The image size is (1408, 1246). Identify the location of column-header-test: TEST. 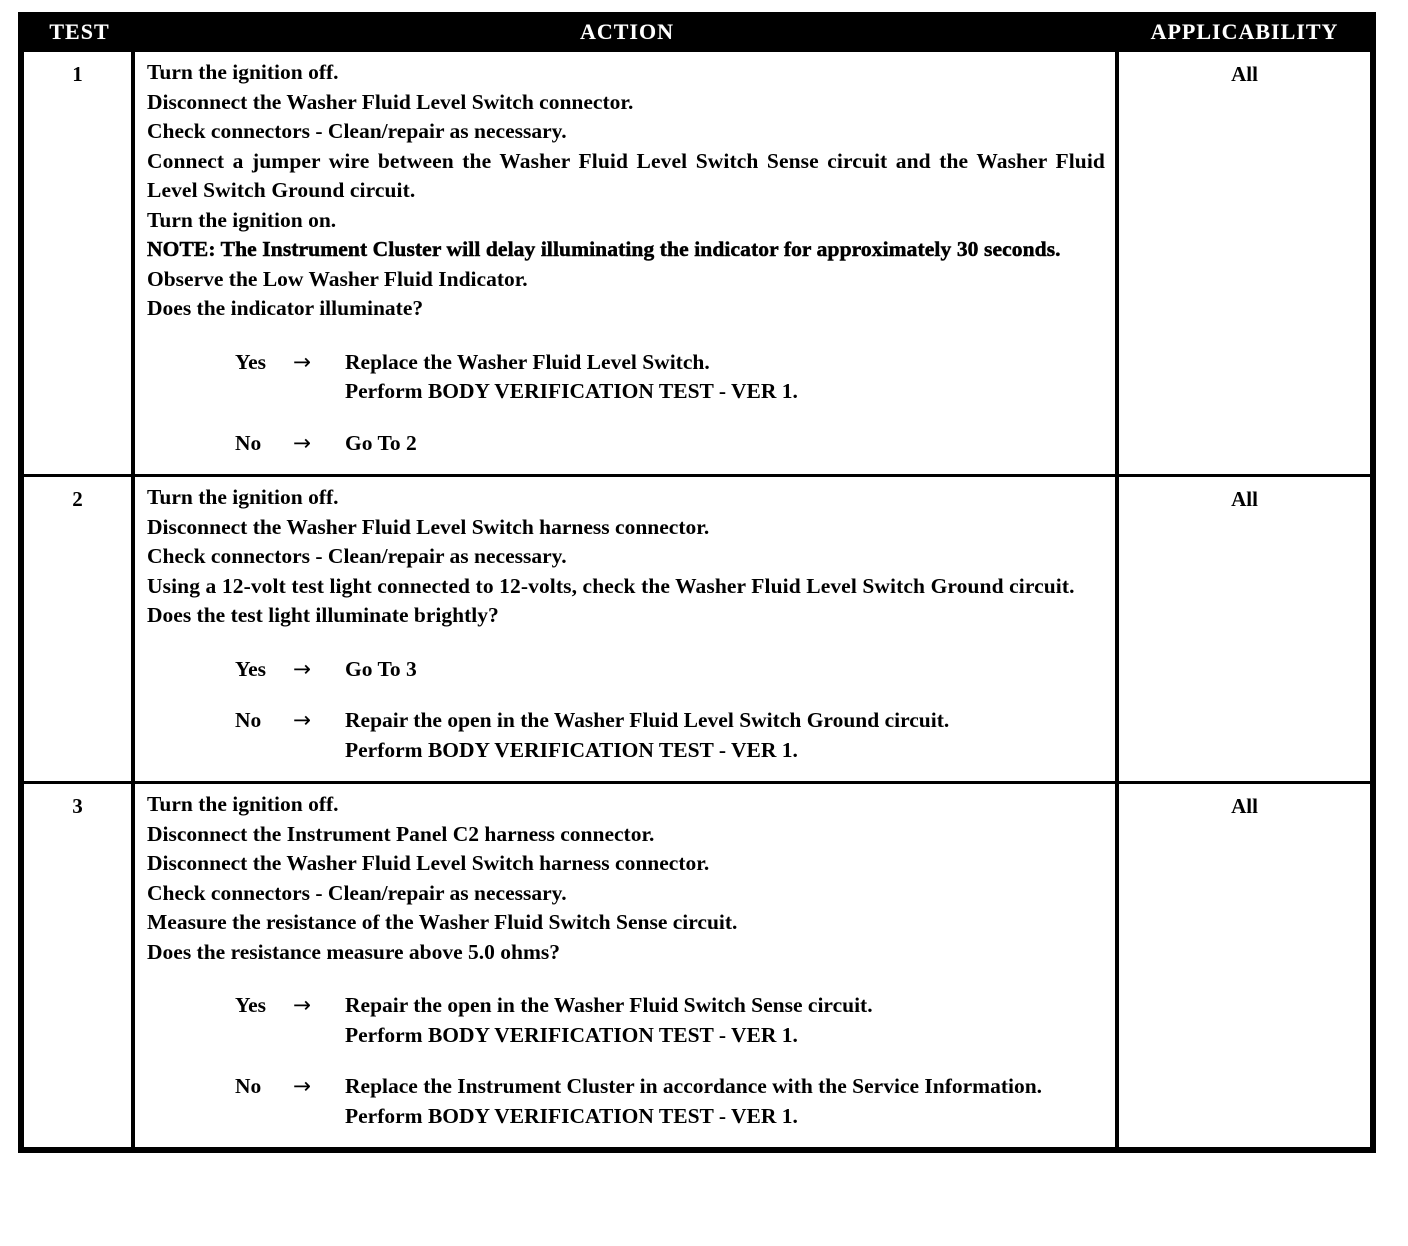
(79, 31).